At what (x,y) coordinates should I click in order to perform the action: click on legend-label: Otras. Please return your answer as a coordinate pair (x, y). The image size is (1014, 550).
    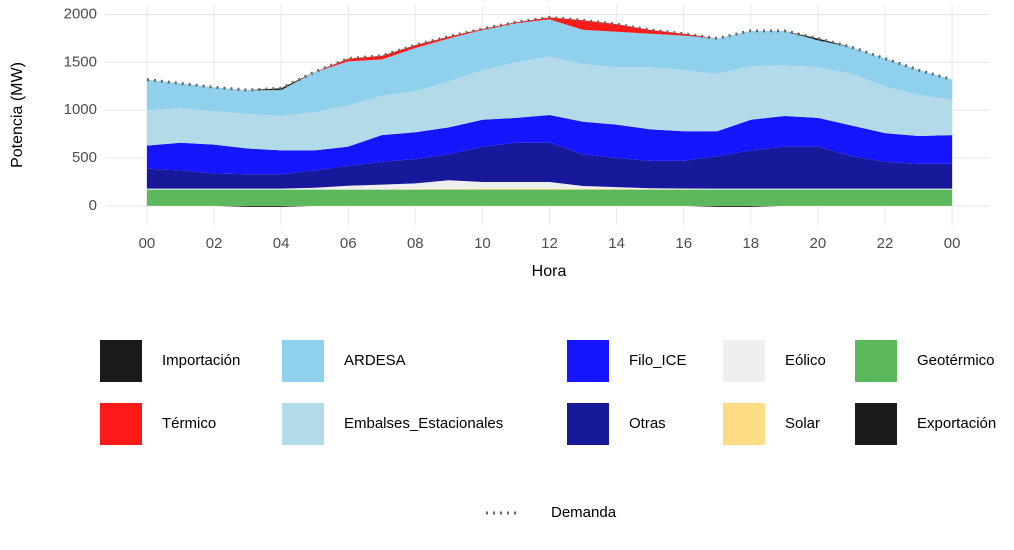
    Looking at the image, I should click on (647, 423).